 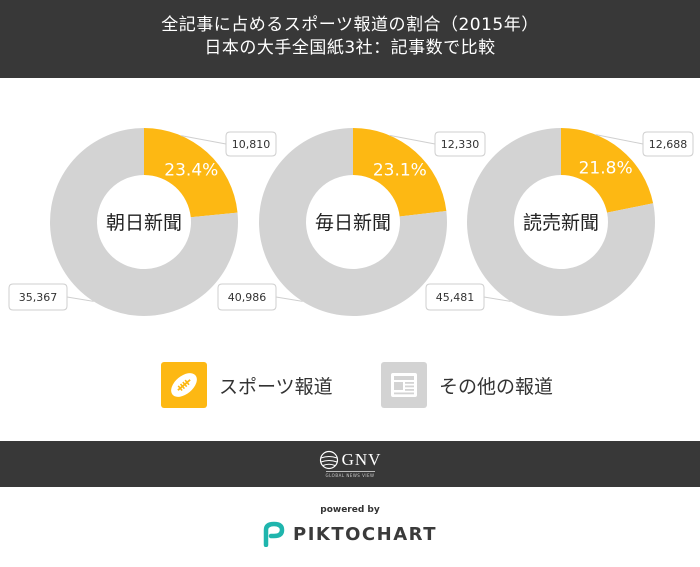 I want to click on value-label-sports: 10,810, so click(x=251, y=144).